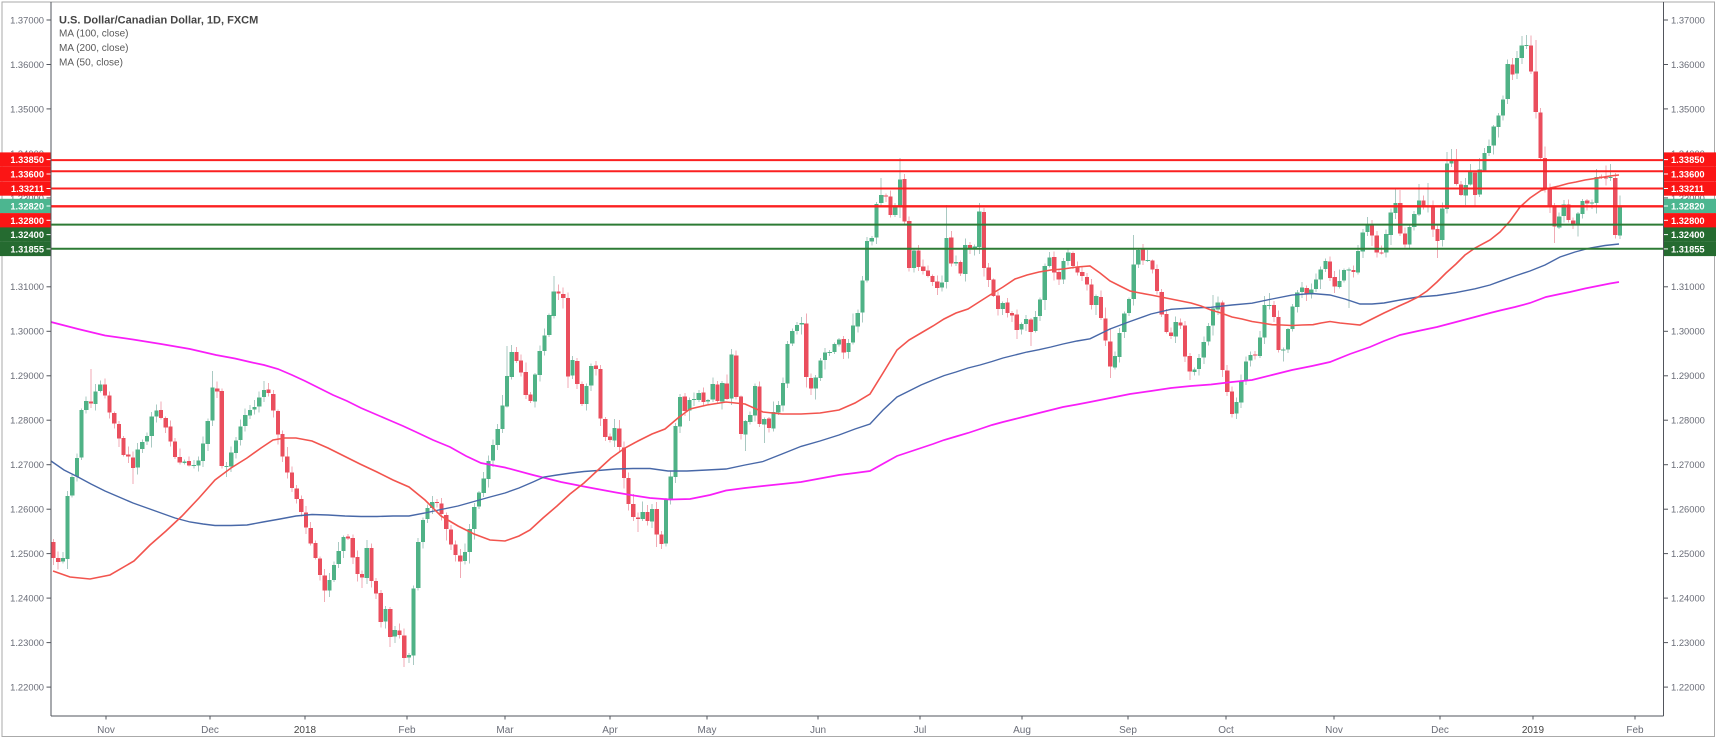 The image size is (1716, 746). What do you see at coordinates (920, 730) in the screenshot?
I see `svg-text: Jul` at bounding box center [920, 730].